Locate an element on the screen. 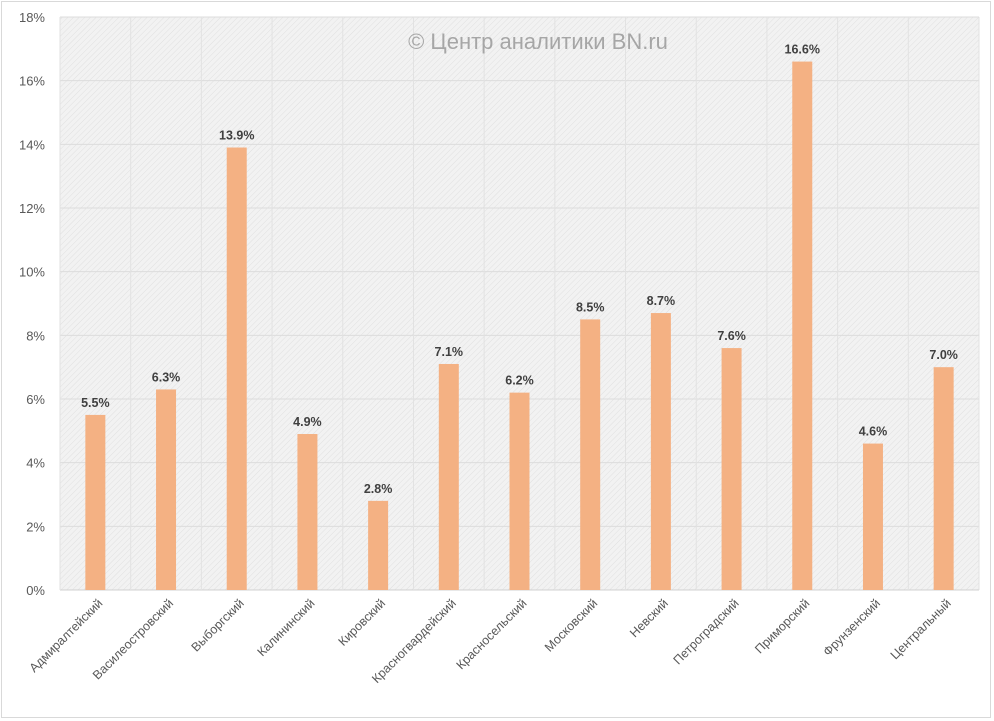 This screenshot has height=721, width=994. data-label: 8.5% is located at coordinates (590, 307).